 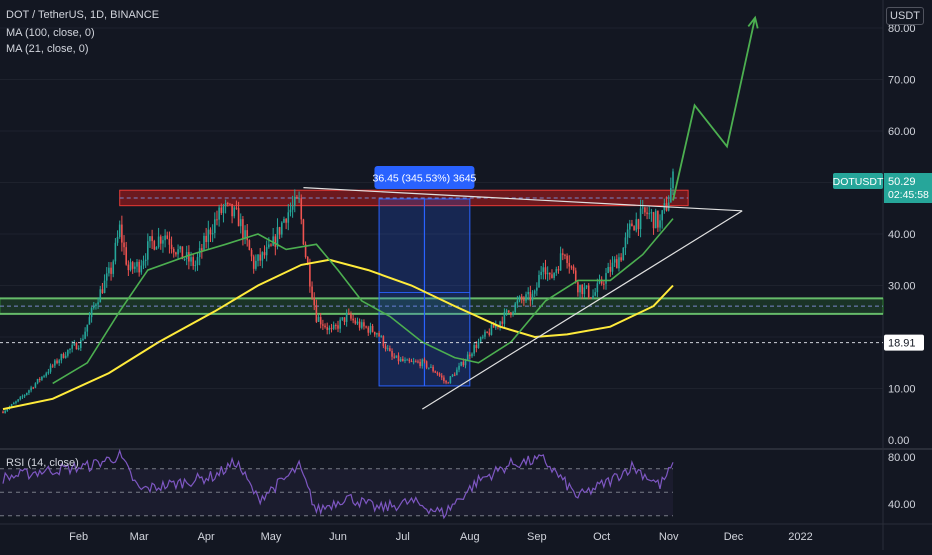 I want to click on symbol-title: DOT / TetherUS, 1D, BINANCE, so click(x=83, y=15).